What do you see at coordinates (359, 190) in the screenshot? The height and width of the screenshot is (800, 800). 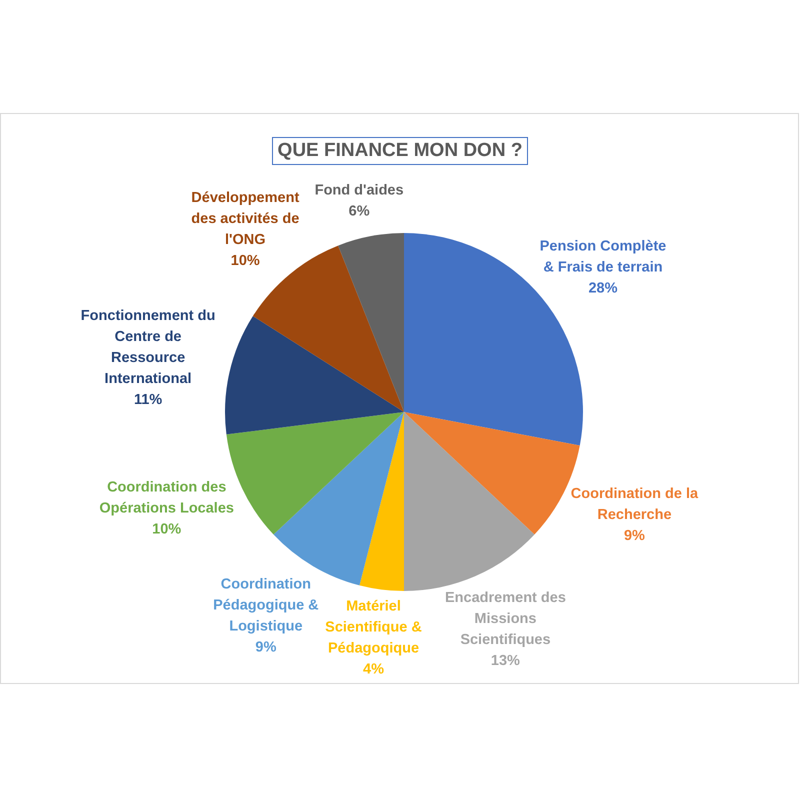 I see `slice-label: Fond d'aides` at bounding box center [359, 190].